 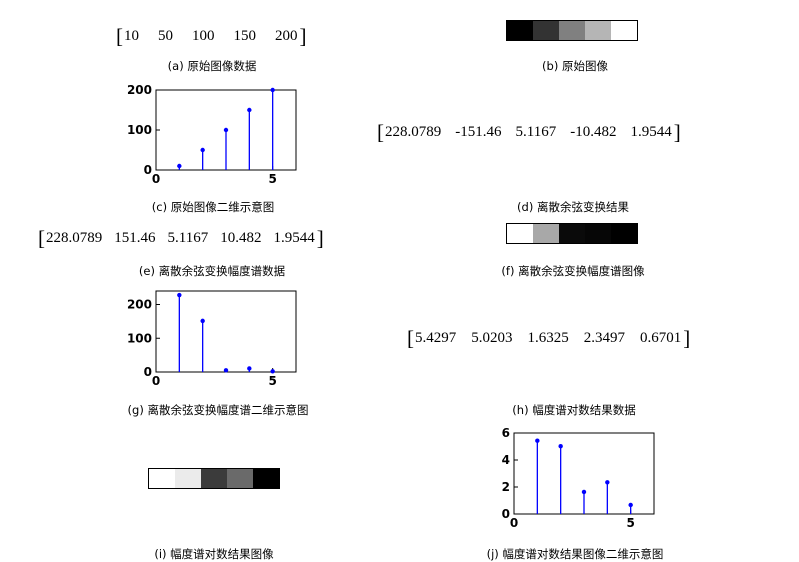 What do you see at coordinates (536, 132) in the screenshot?
I see `vector-d-value: 5.1167` at bounding box center [536, 132].